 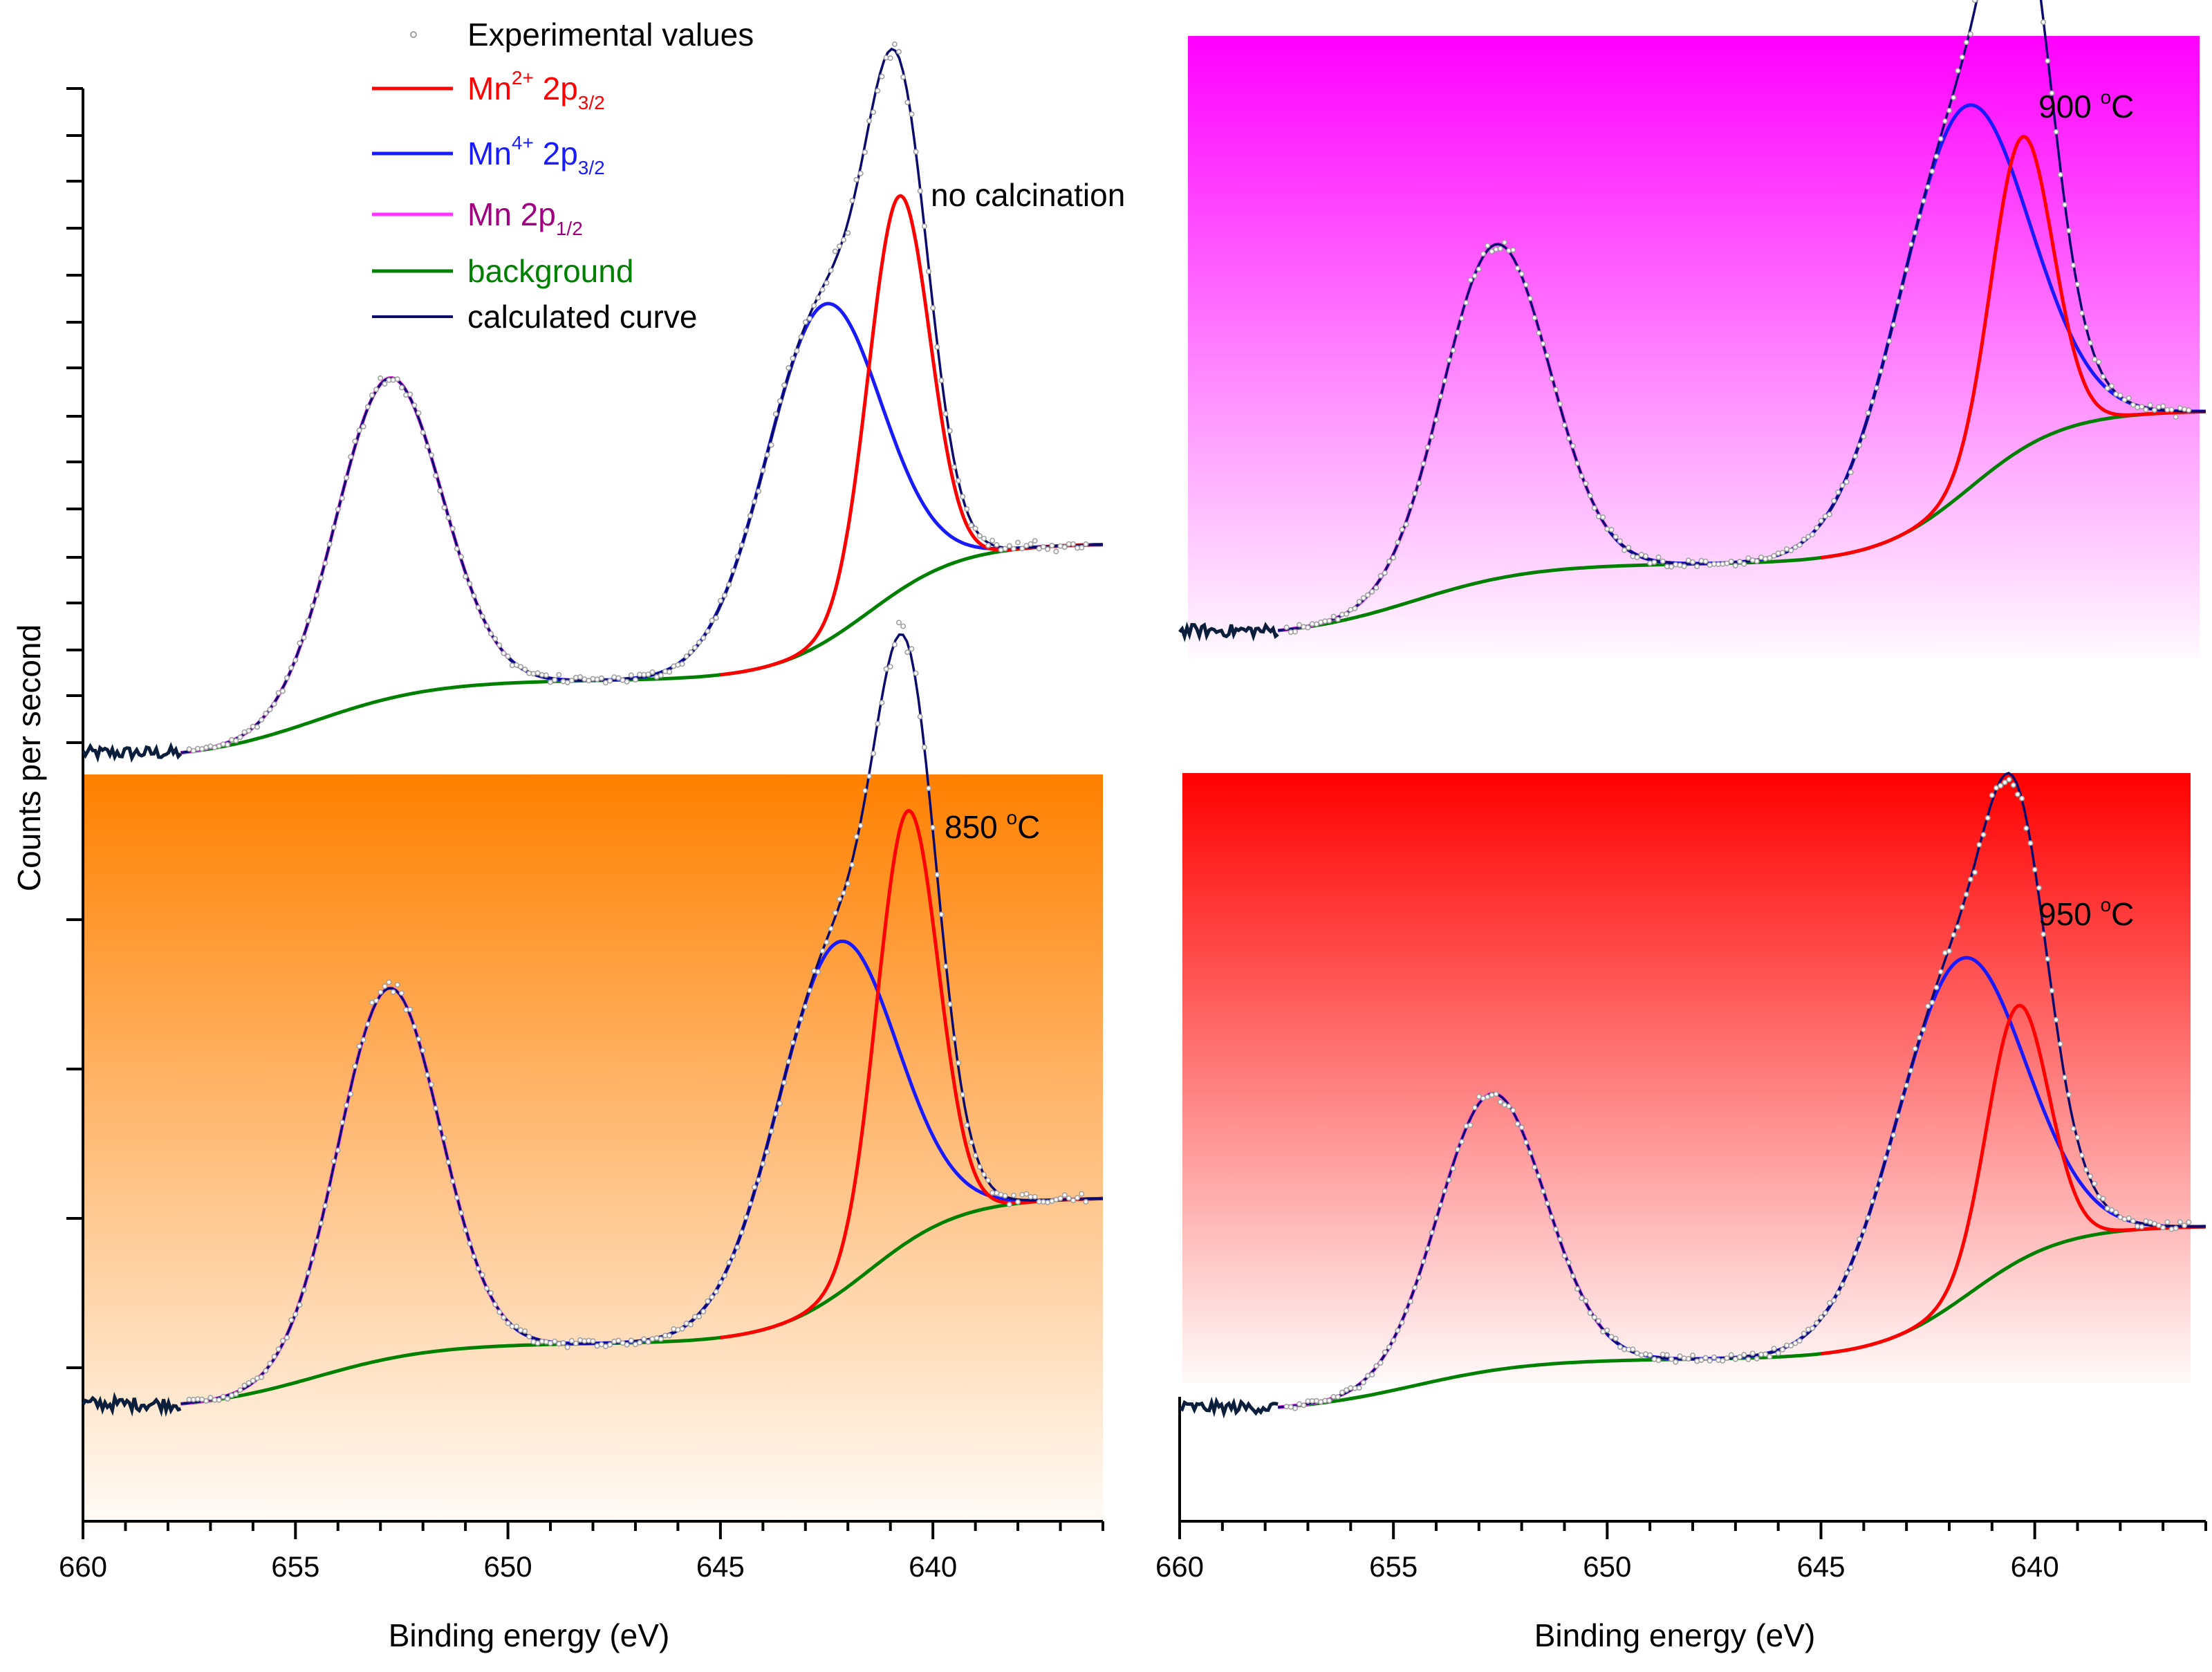 I want to click on series-mn2-900c, so click(x=2013, y=347).